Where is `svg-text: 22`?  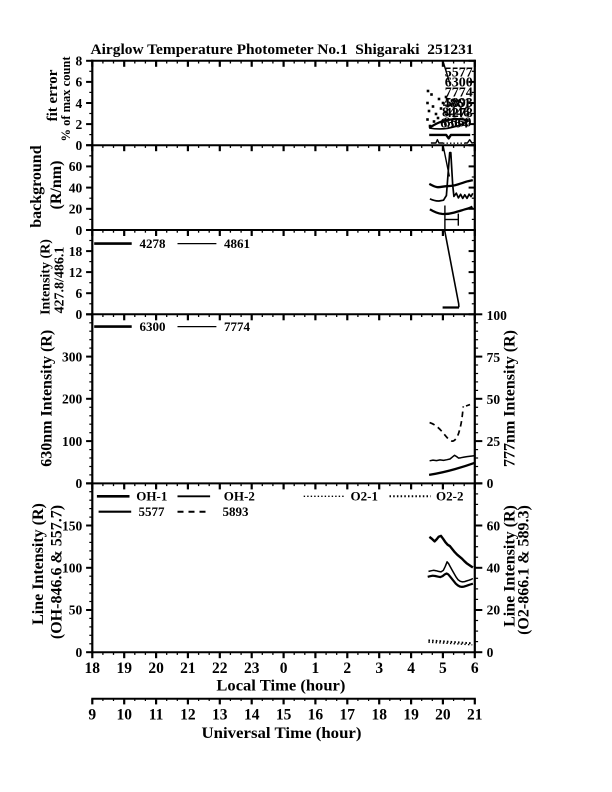
svg-text: 22 is located at coordinates (220, 668).